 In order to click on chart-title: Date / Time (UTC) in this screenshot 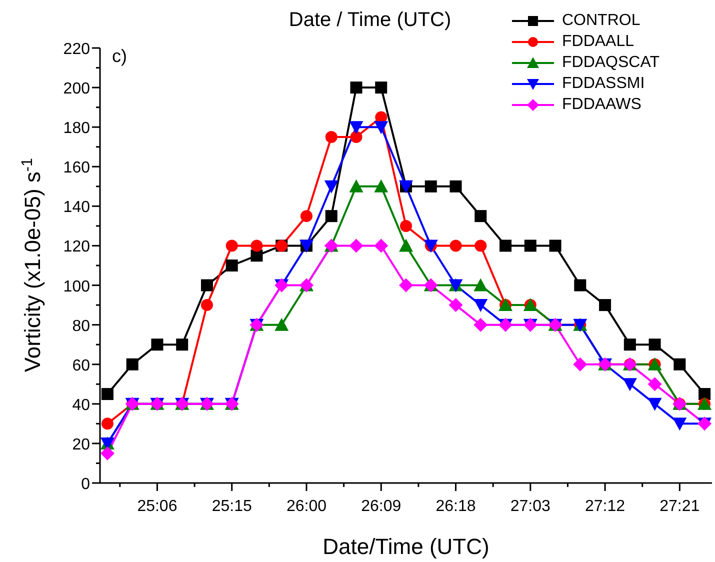, I will do `click(370, 20)`.